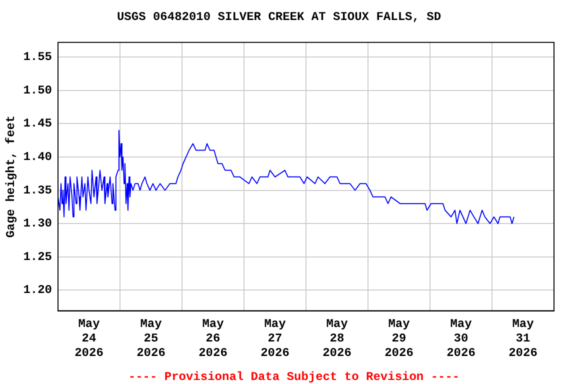  What do you see at coordinates (399, 338) in the screenshot?
I see `x-tick-label: May 29 2026` at bounding box center [399, 338].